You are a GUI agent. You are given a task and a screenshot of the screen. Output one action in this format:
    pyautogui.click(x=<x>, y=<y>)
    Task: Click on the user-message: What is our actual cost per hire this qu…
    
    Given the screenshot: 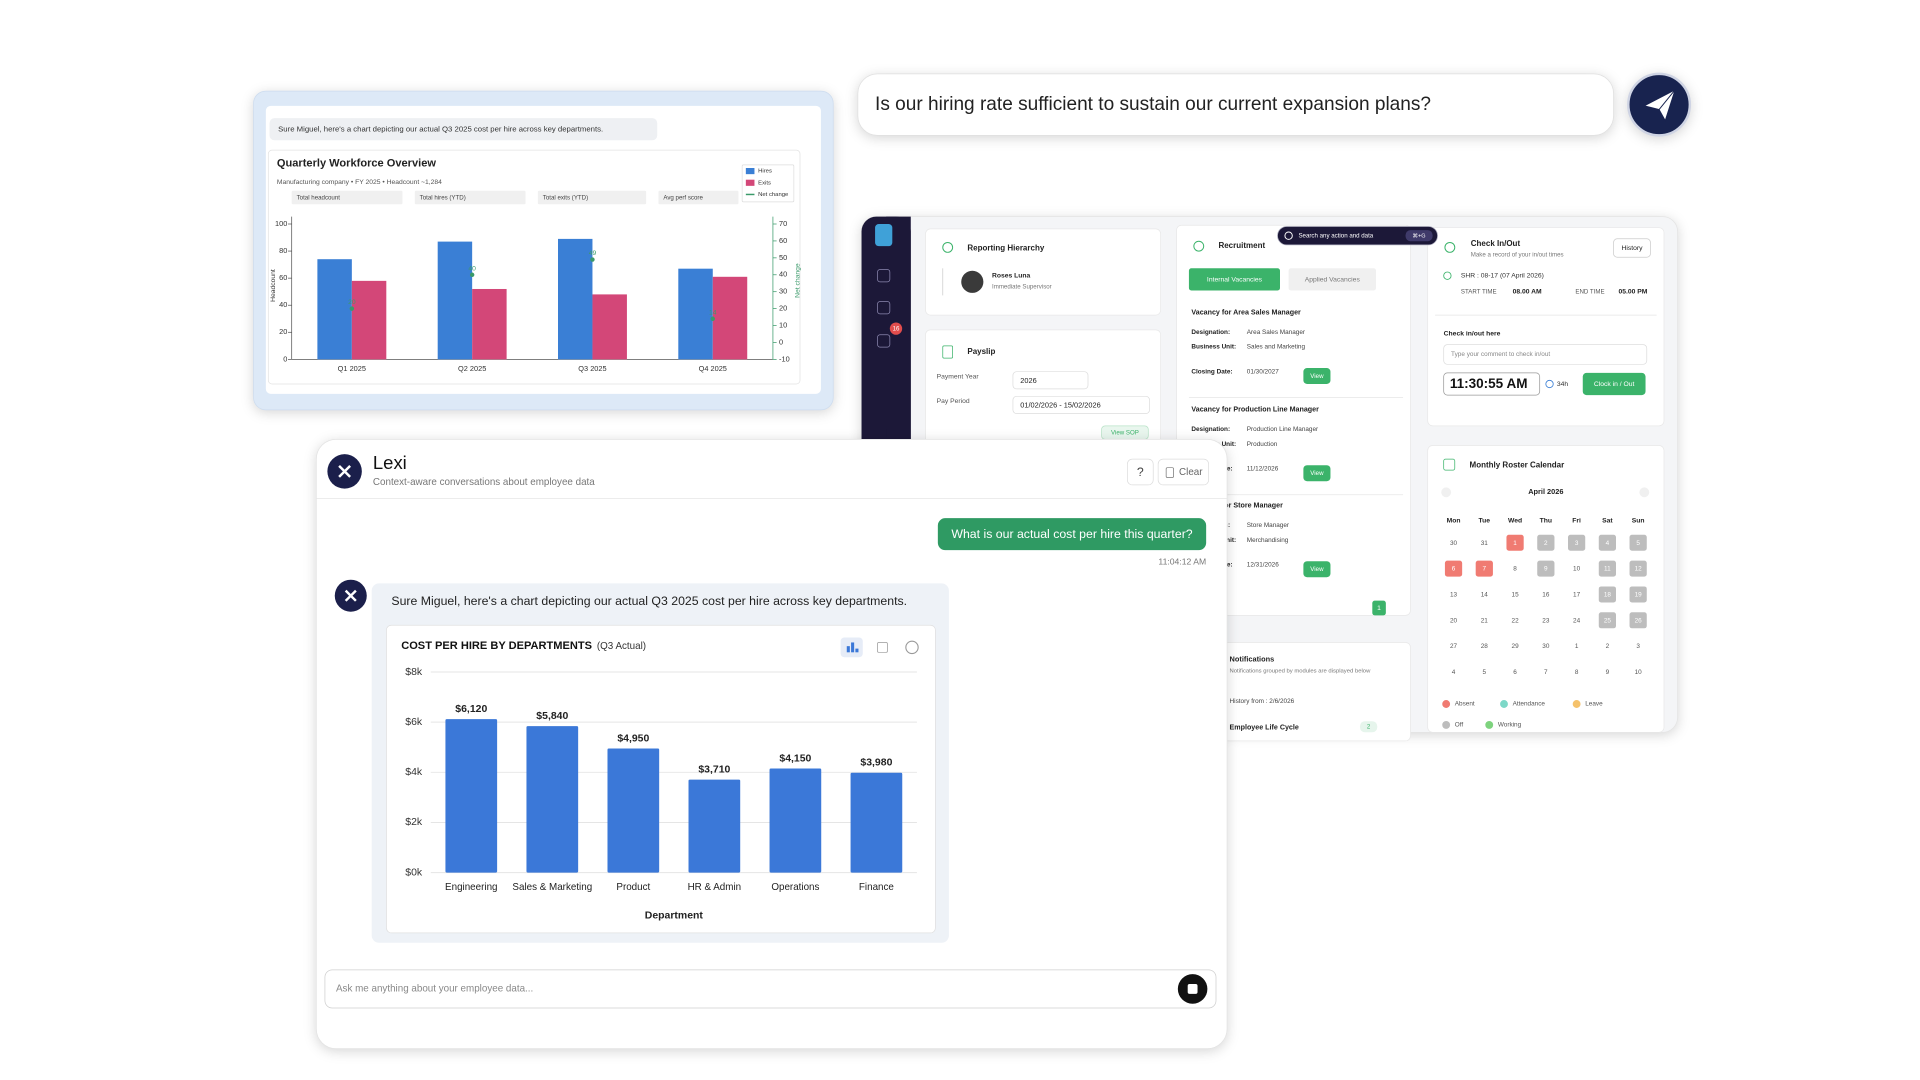 What is the action you would take?
    pyautogui.click(x=1071, y=534)
    